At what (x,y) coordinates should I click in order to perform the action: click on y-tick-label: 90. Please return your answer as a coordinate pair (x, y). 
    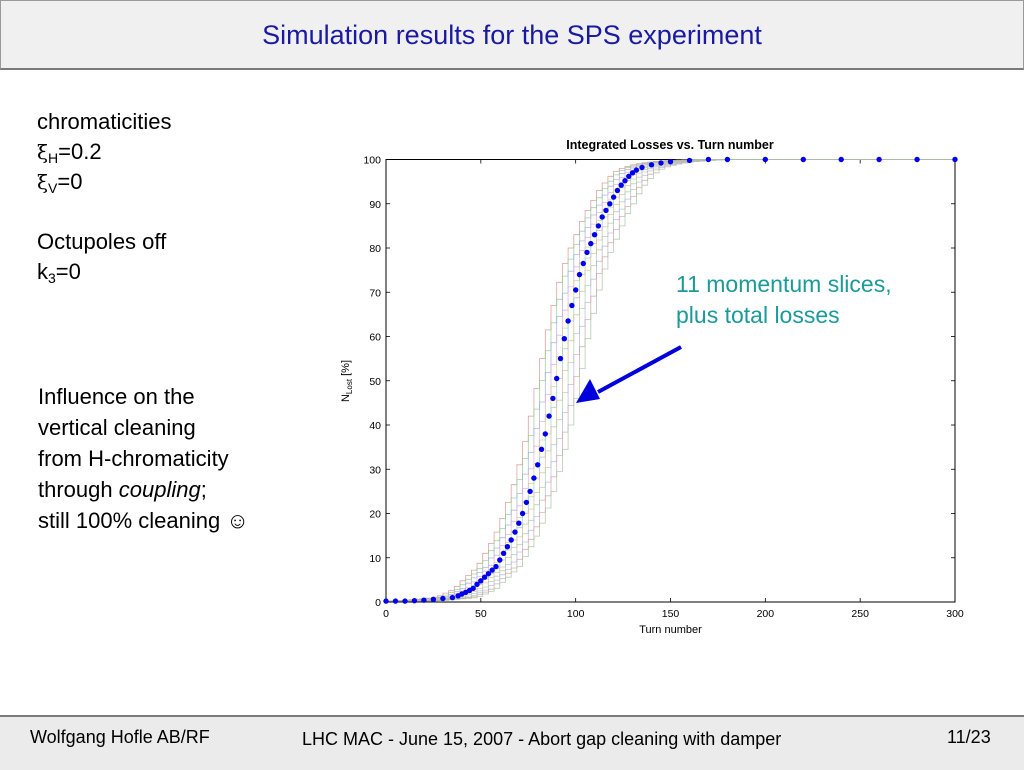
    Looking at the image, I should click on (375, 205).